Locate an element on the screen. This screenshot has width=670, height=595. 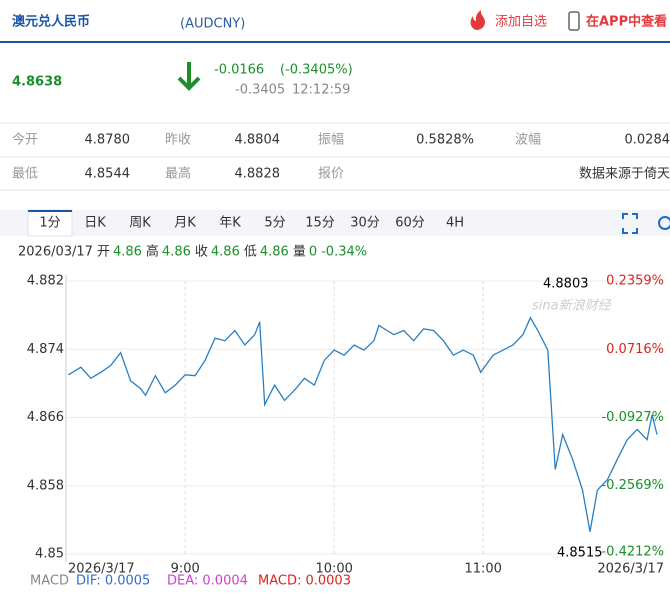
stat-value: 0.0284 is located at coordinates (647, 140).